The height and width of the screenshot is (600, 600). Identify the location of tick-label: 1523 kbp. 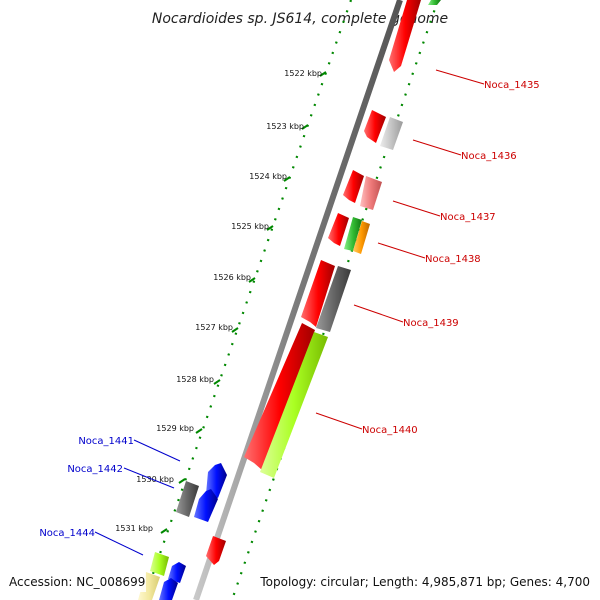
(285, 126).